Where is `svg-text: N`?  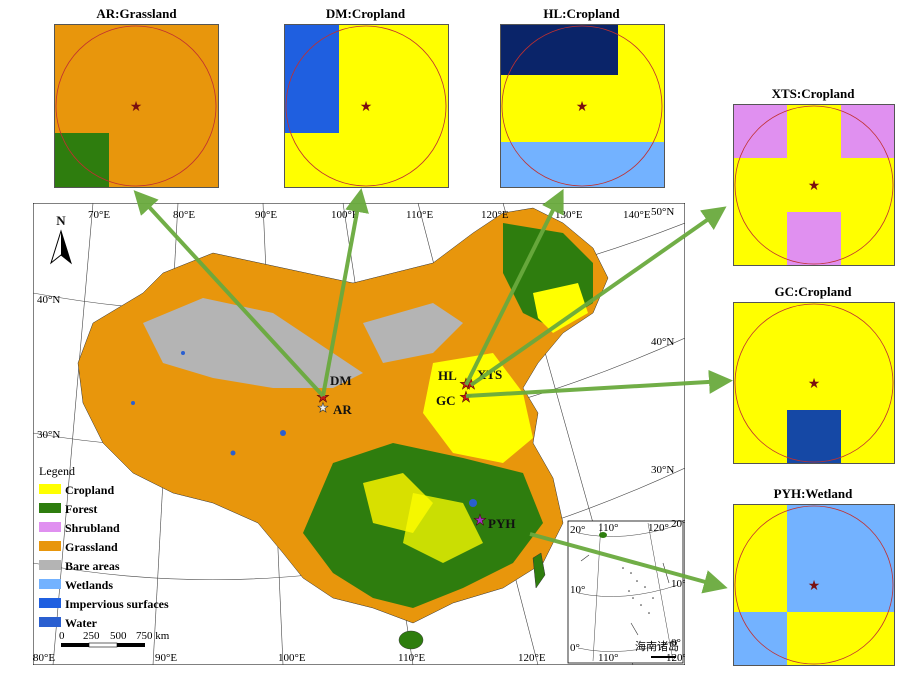 svg-text: N is located at coordinates (61, 220).